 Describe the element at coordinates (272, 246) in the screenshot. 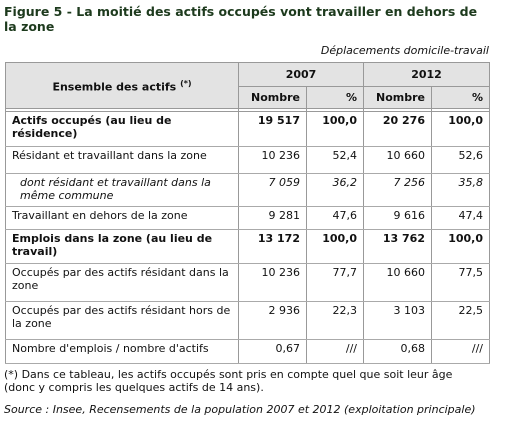

I see `cell: 13 172` at that location.